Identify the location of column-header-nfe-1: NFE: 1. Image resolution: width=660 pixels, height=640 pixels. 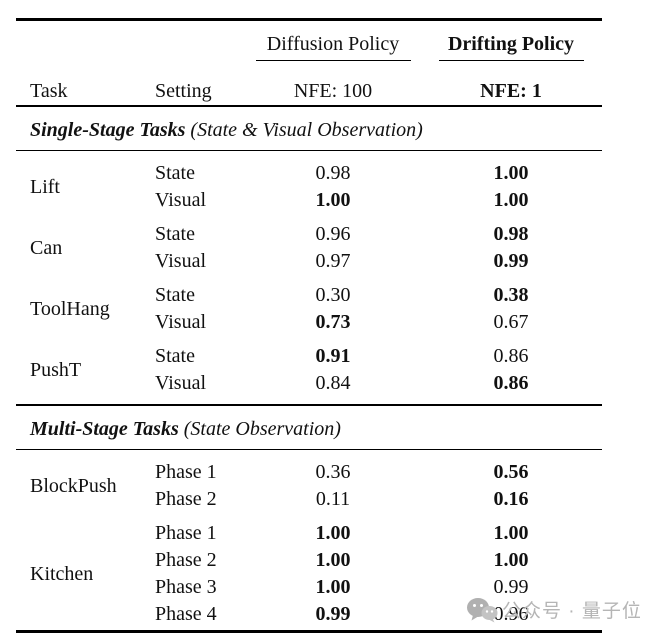
(511, 91).